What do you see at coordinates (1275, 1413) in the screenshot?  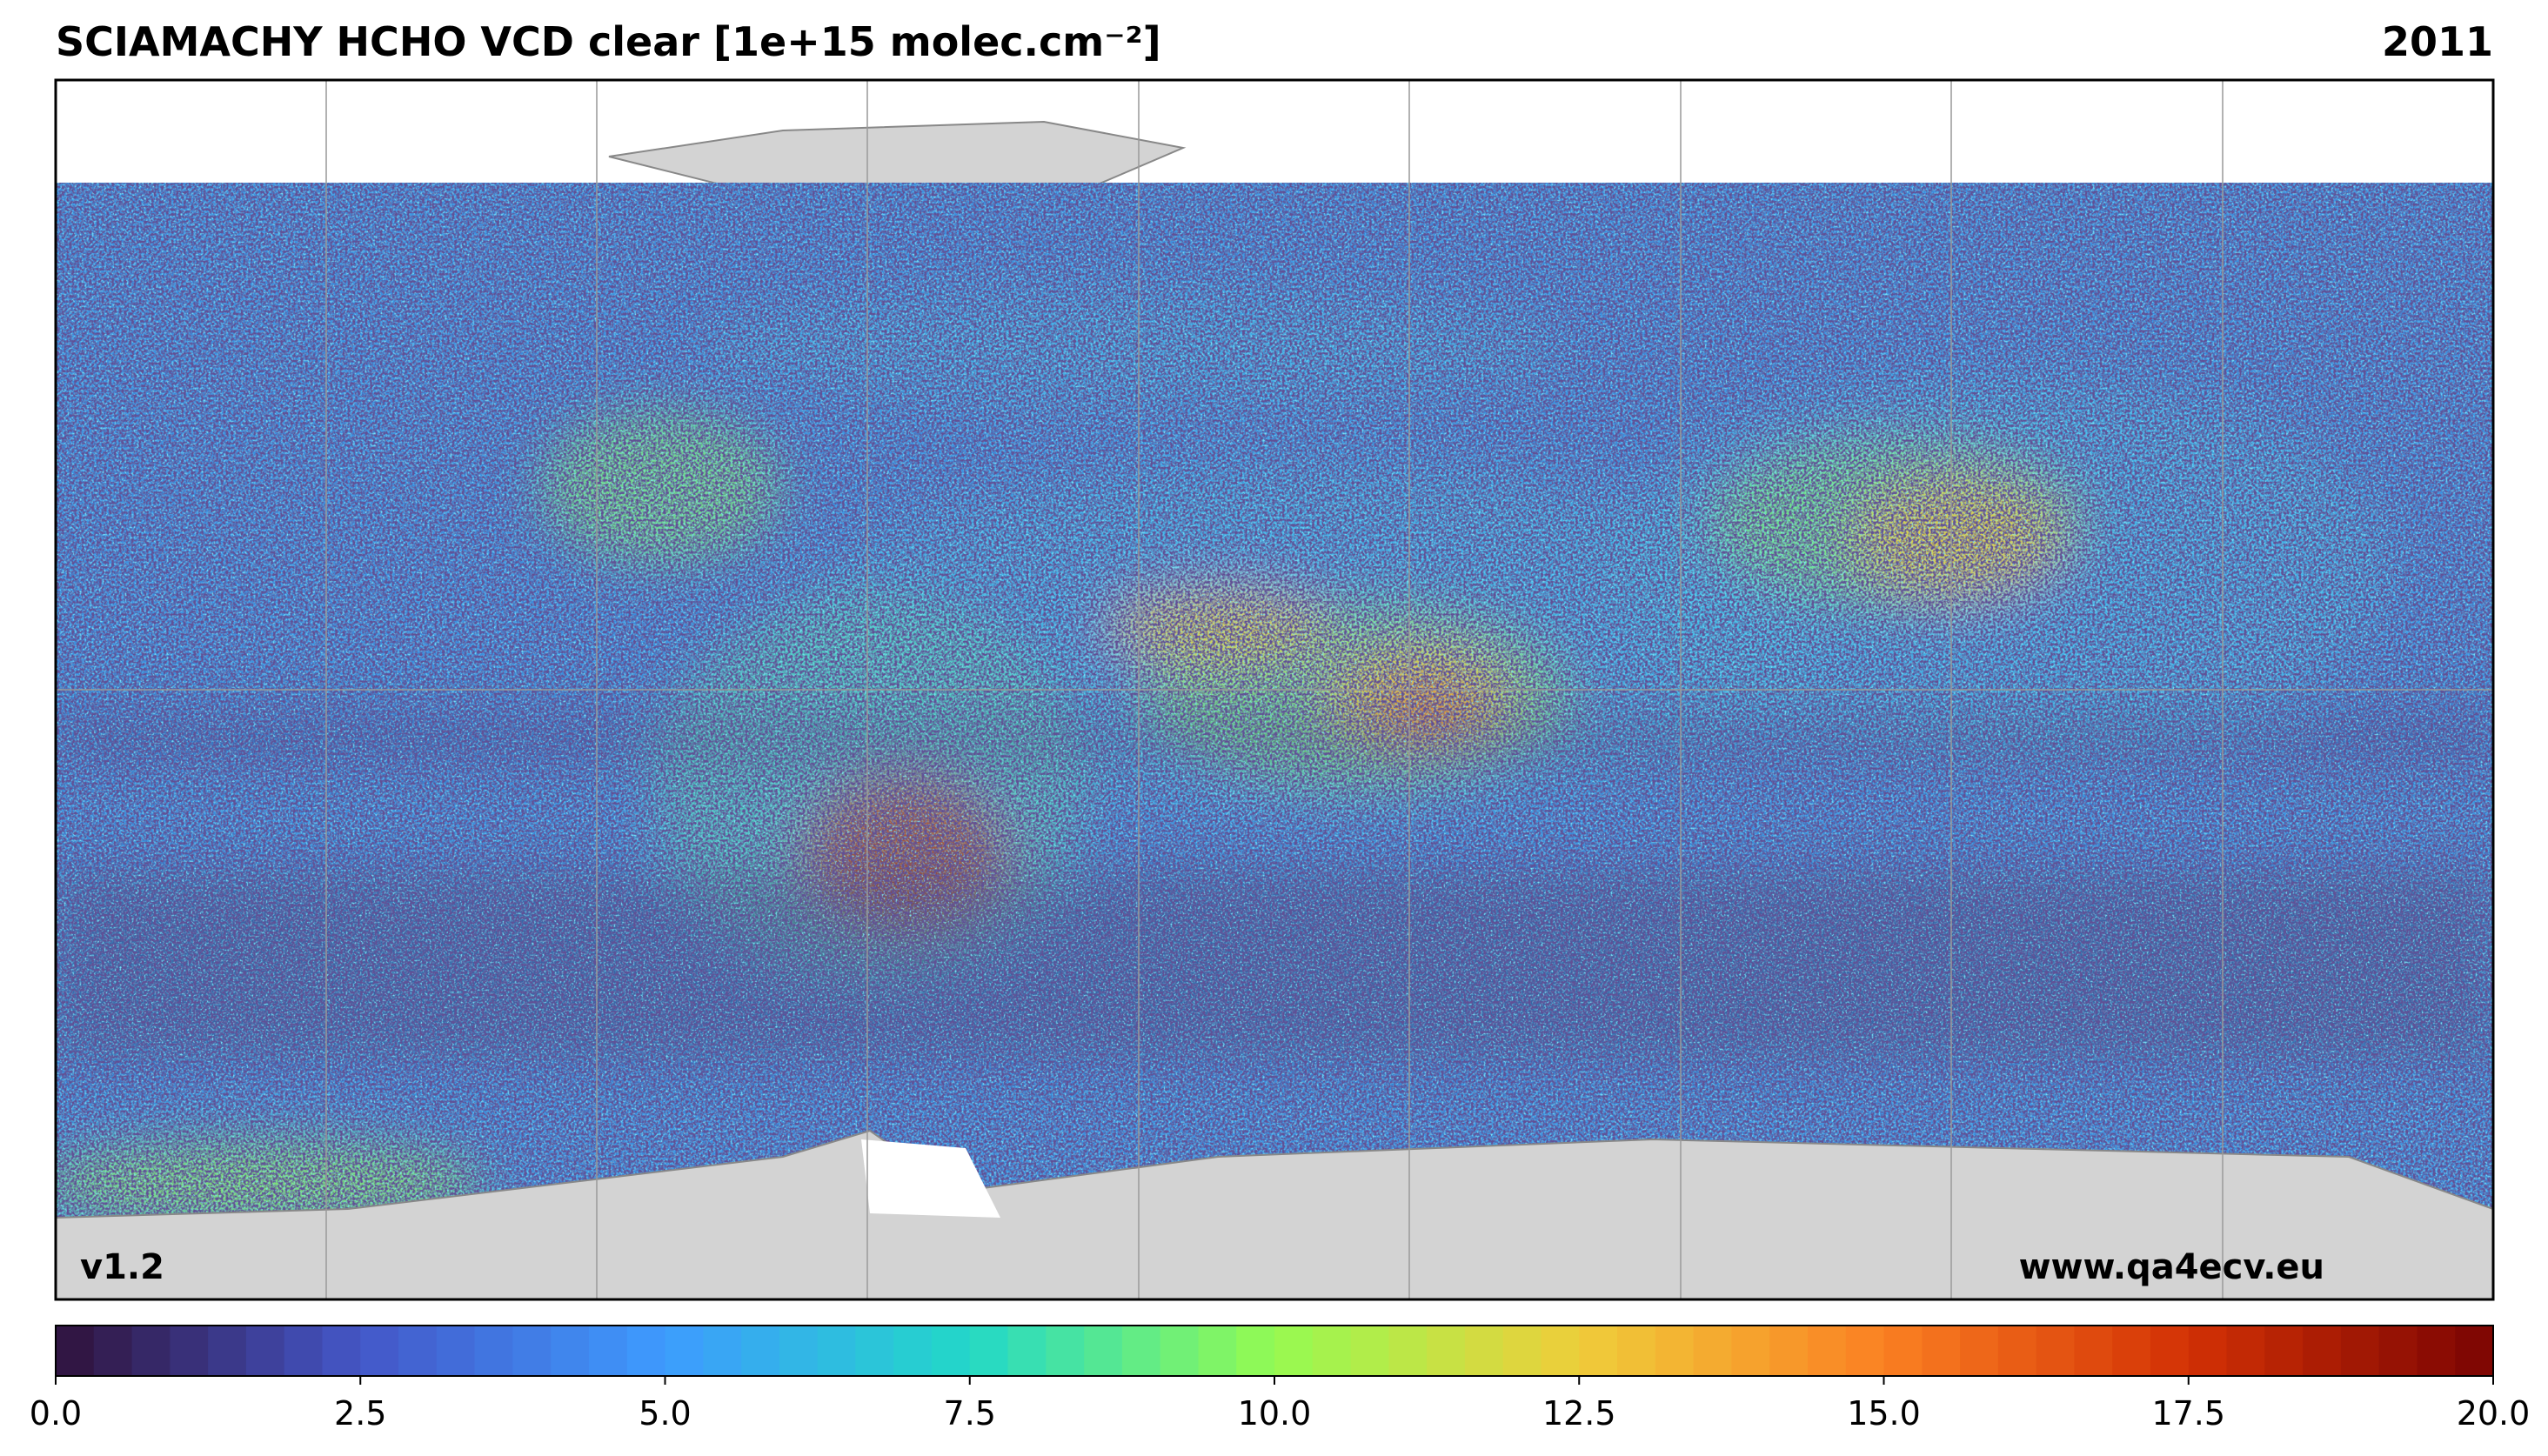 I see `colorbar-tick-label: 10.0` at bounding box center [1275, 1413].